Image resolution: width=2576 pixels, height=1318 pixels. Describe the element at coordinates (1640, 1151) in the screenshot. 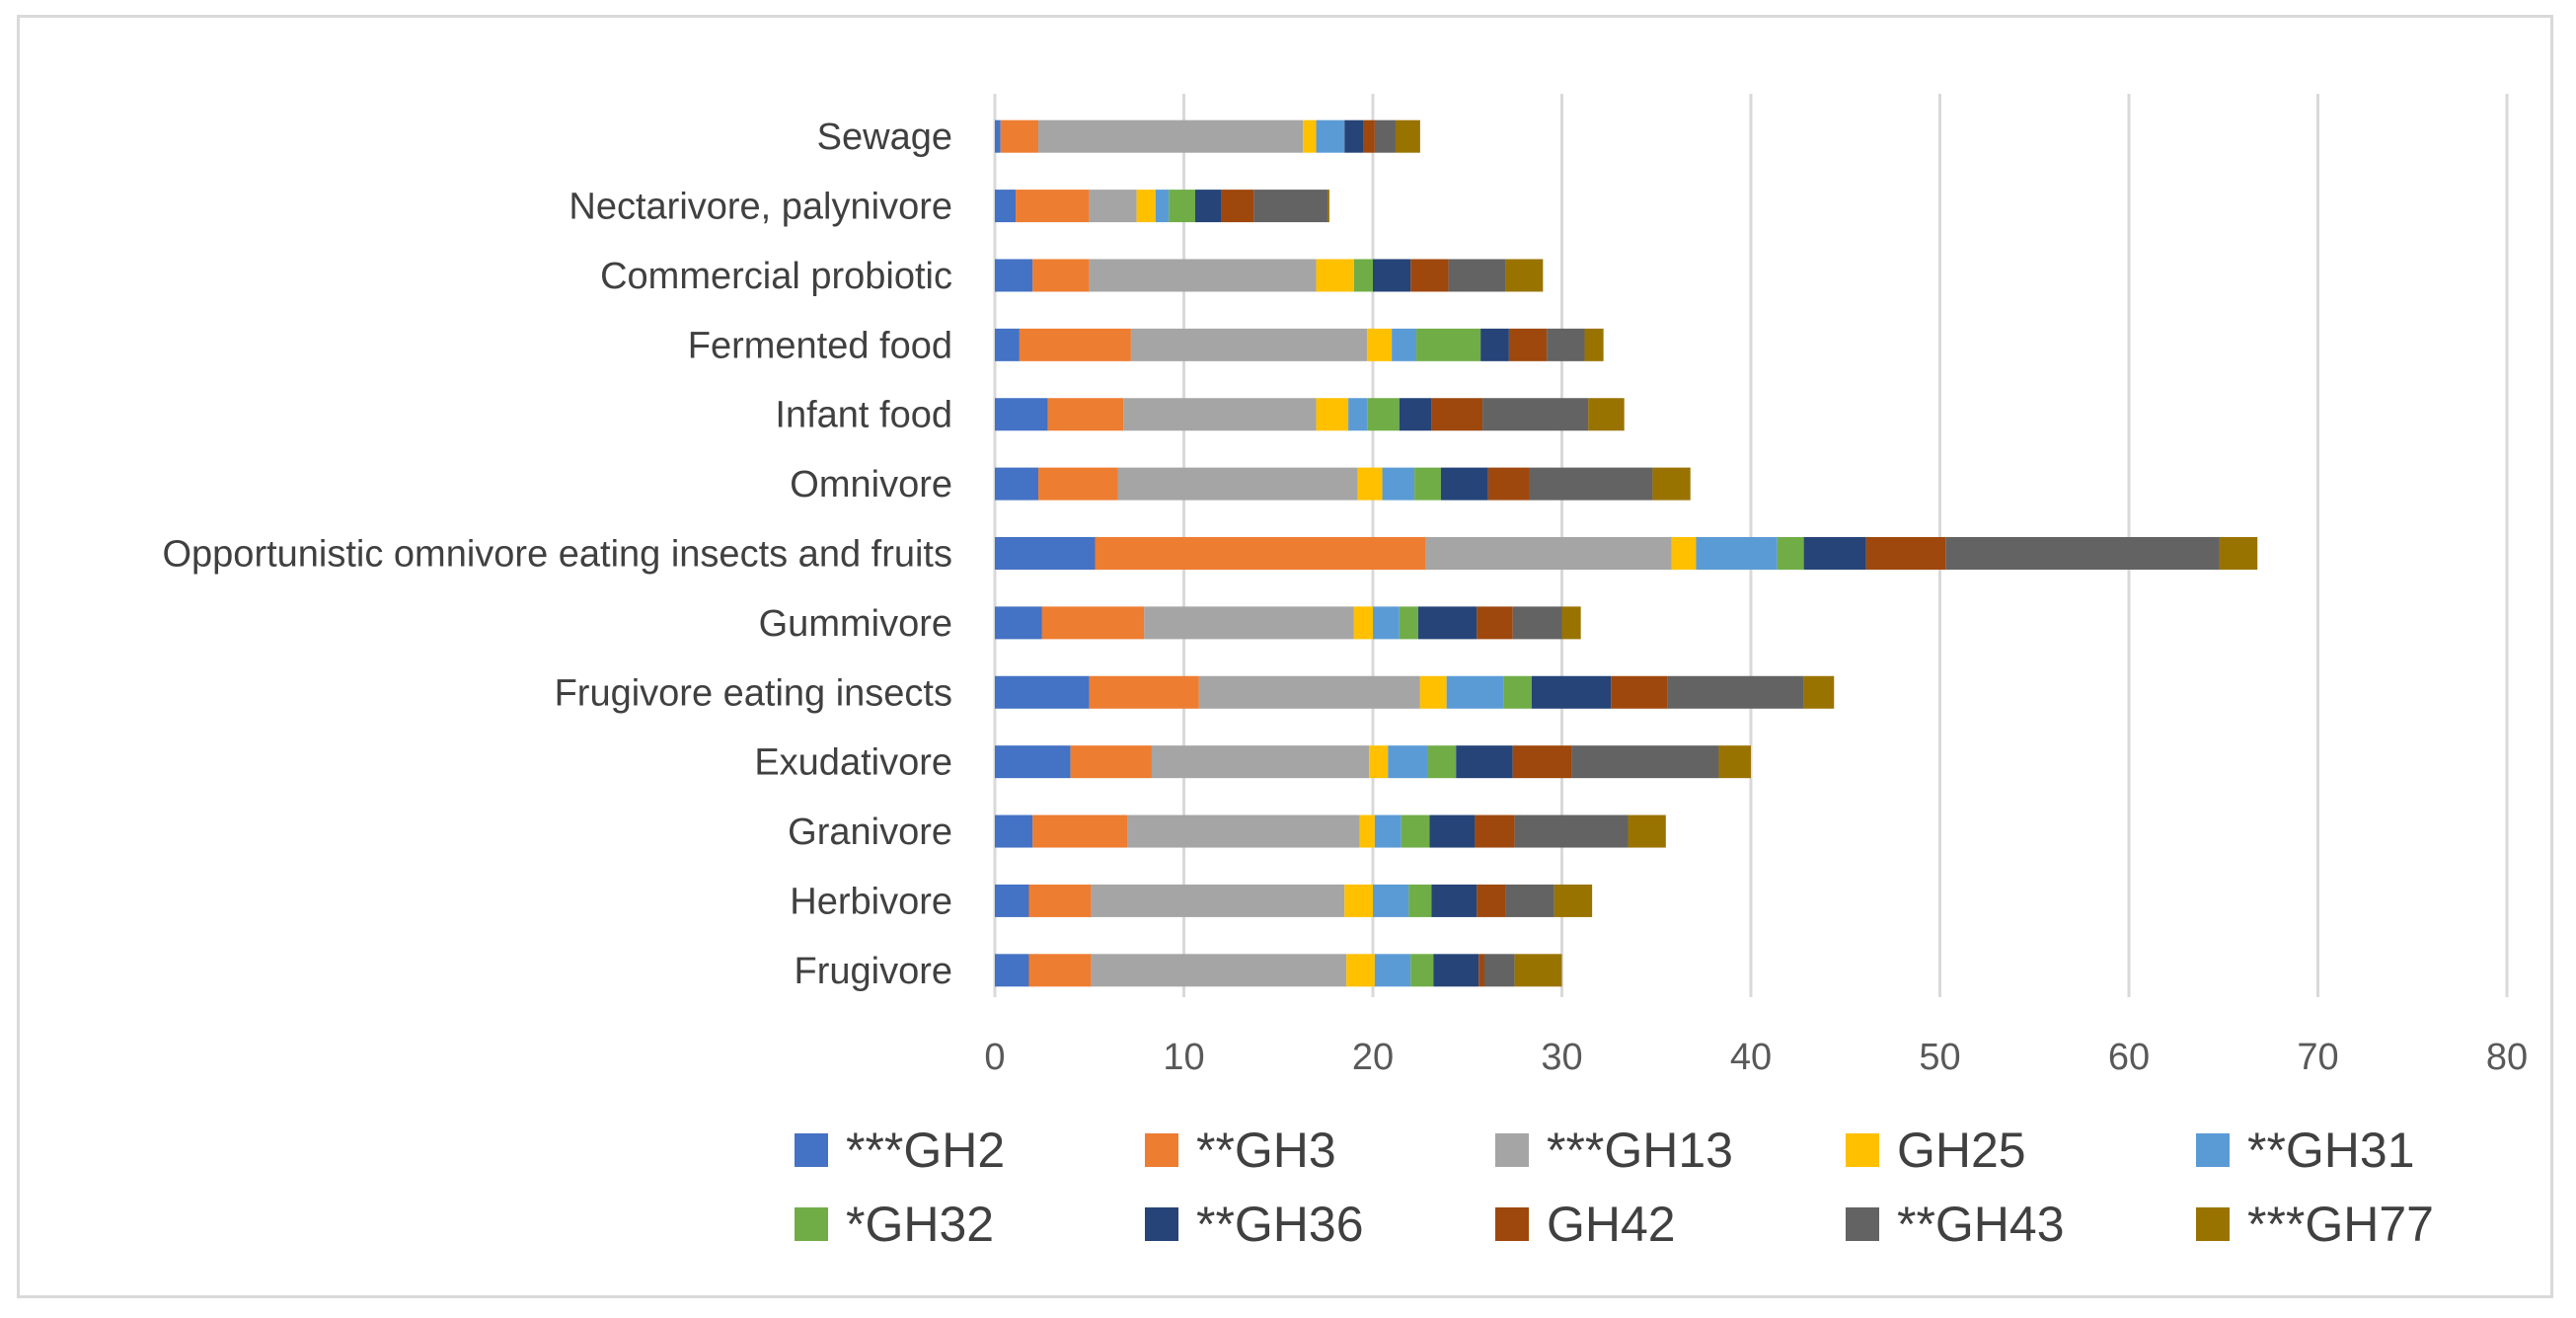

I see `legend-label: ***GH13` at that location.